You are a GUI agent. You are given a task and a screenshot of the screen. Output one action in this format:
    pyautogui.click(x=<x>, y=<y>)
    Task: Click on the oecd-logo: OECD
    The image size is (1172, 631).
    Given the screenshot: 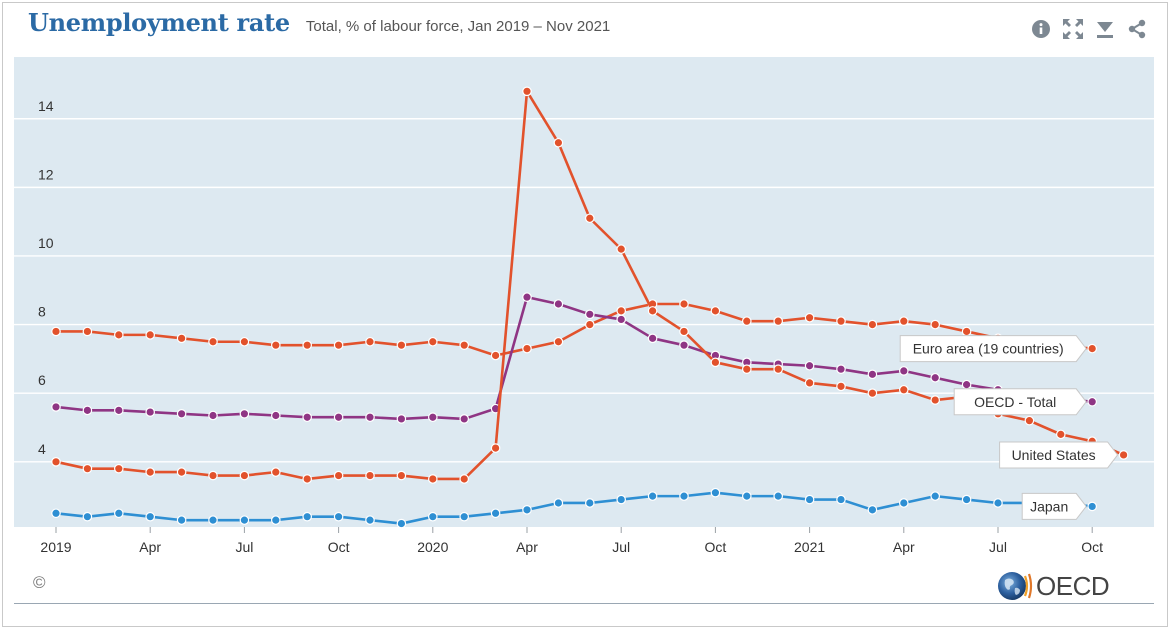 What is the action you would take?
    pyautogui.click(x=1053, y=586)
    